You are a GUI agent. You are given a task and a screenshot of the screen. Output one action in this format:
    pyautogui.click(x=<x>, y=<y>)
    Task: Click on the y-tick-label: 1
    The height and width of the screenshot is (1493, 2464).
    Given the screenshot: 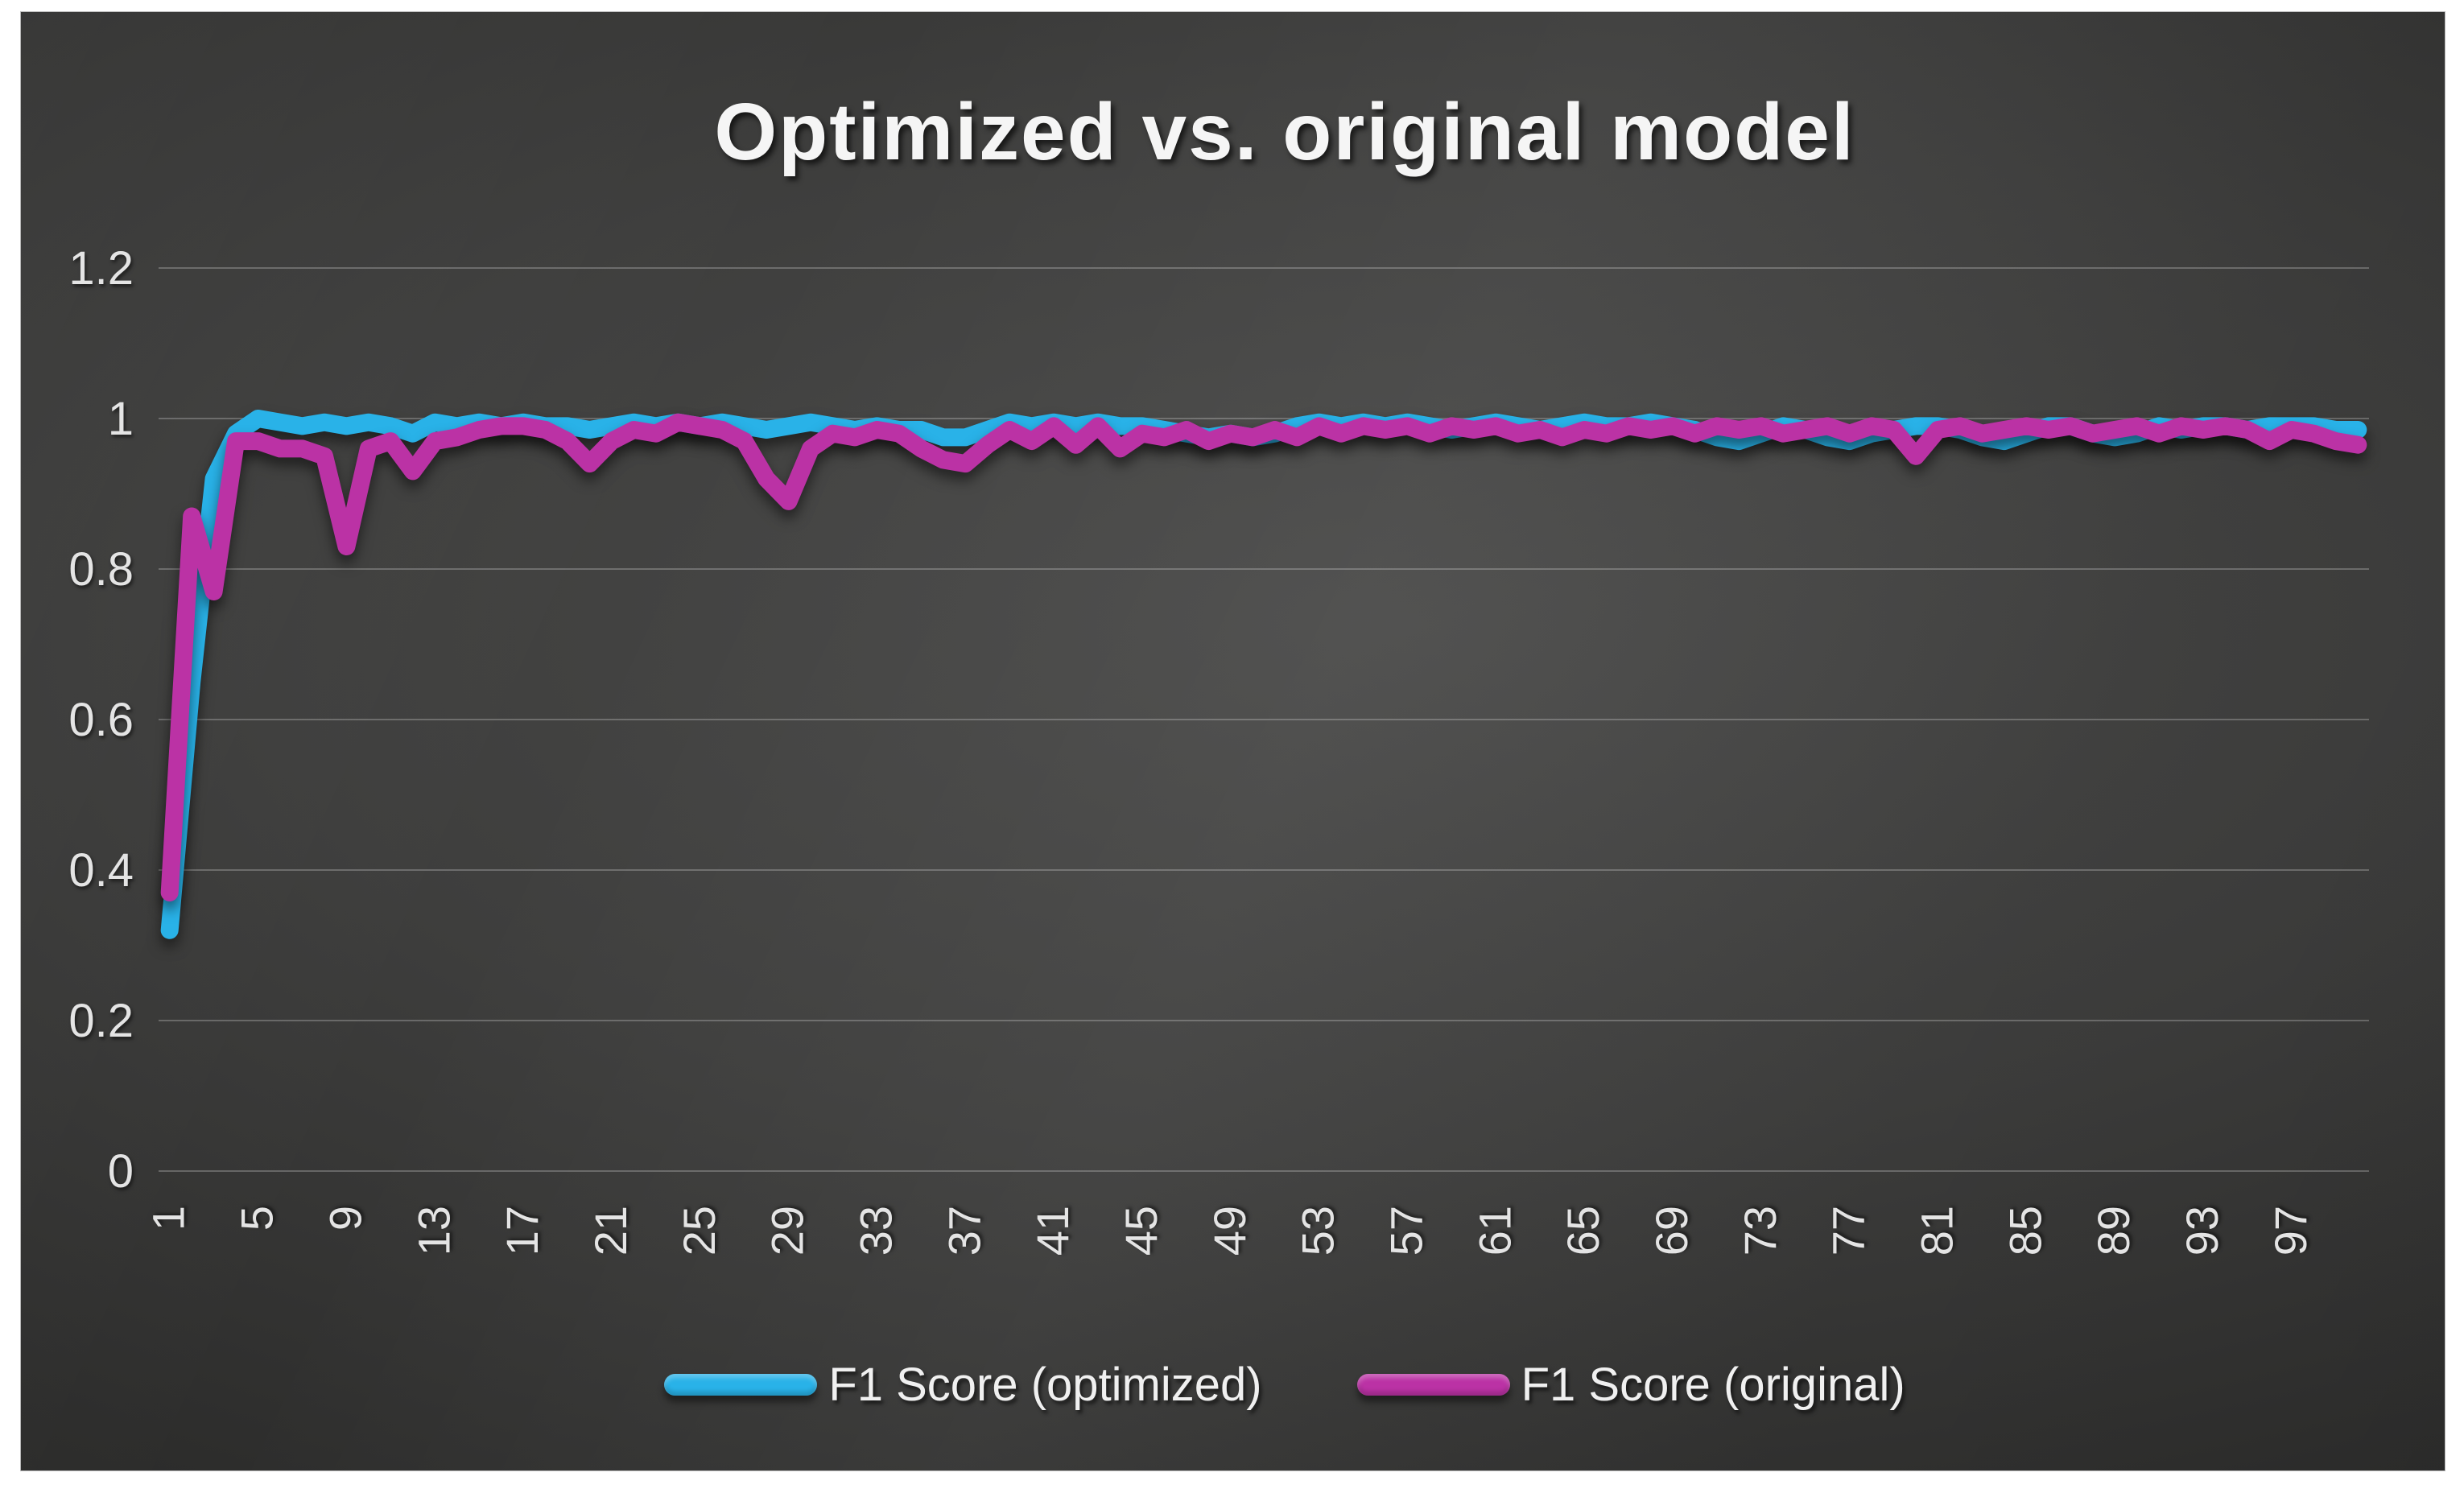 What is the action you would take?
    pyautogui.click(x=121, y=419)
    